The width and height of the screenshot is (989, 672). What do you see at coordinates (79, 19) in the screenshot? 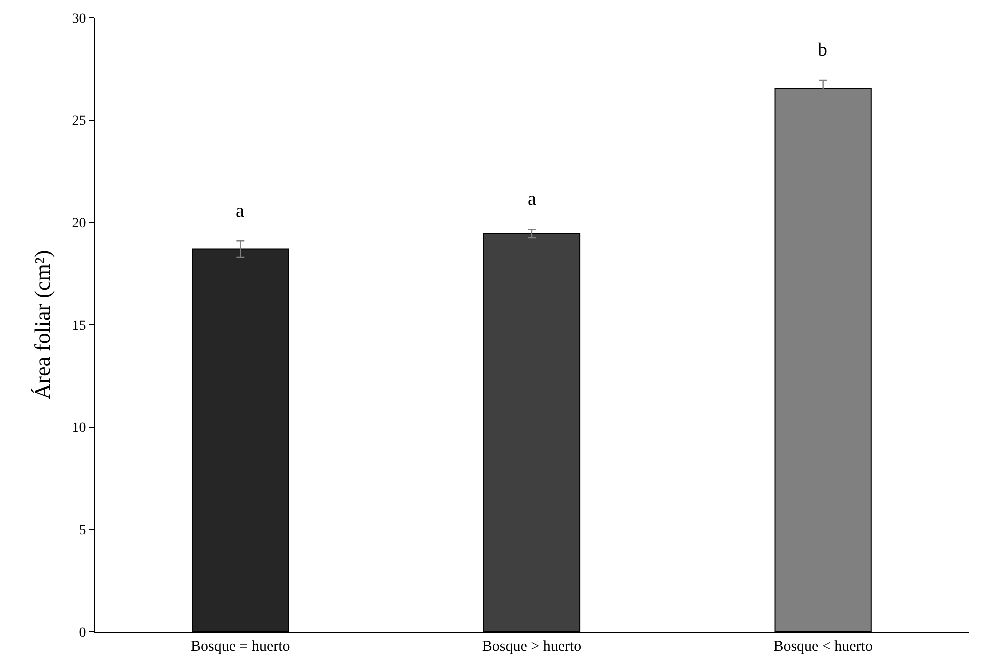
I see `y-tick-label: 30` at bounding box center [79, 19].